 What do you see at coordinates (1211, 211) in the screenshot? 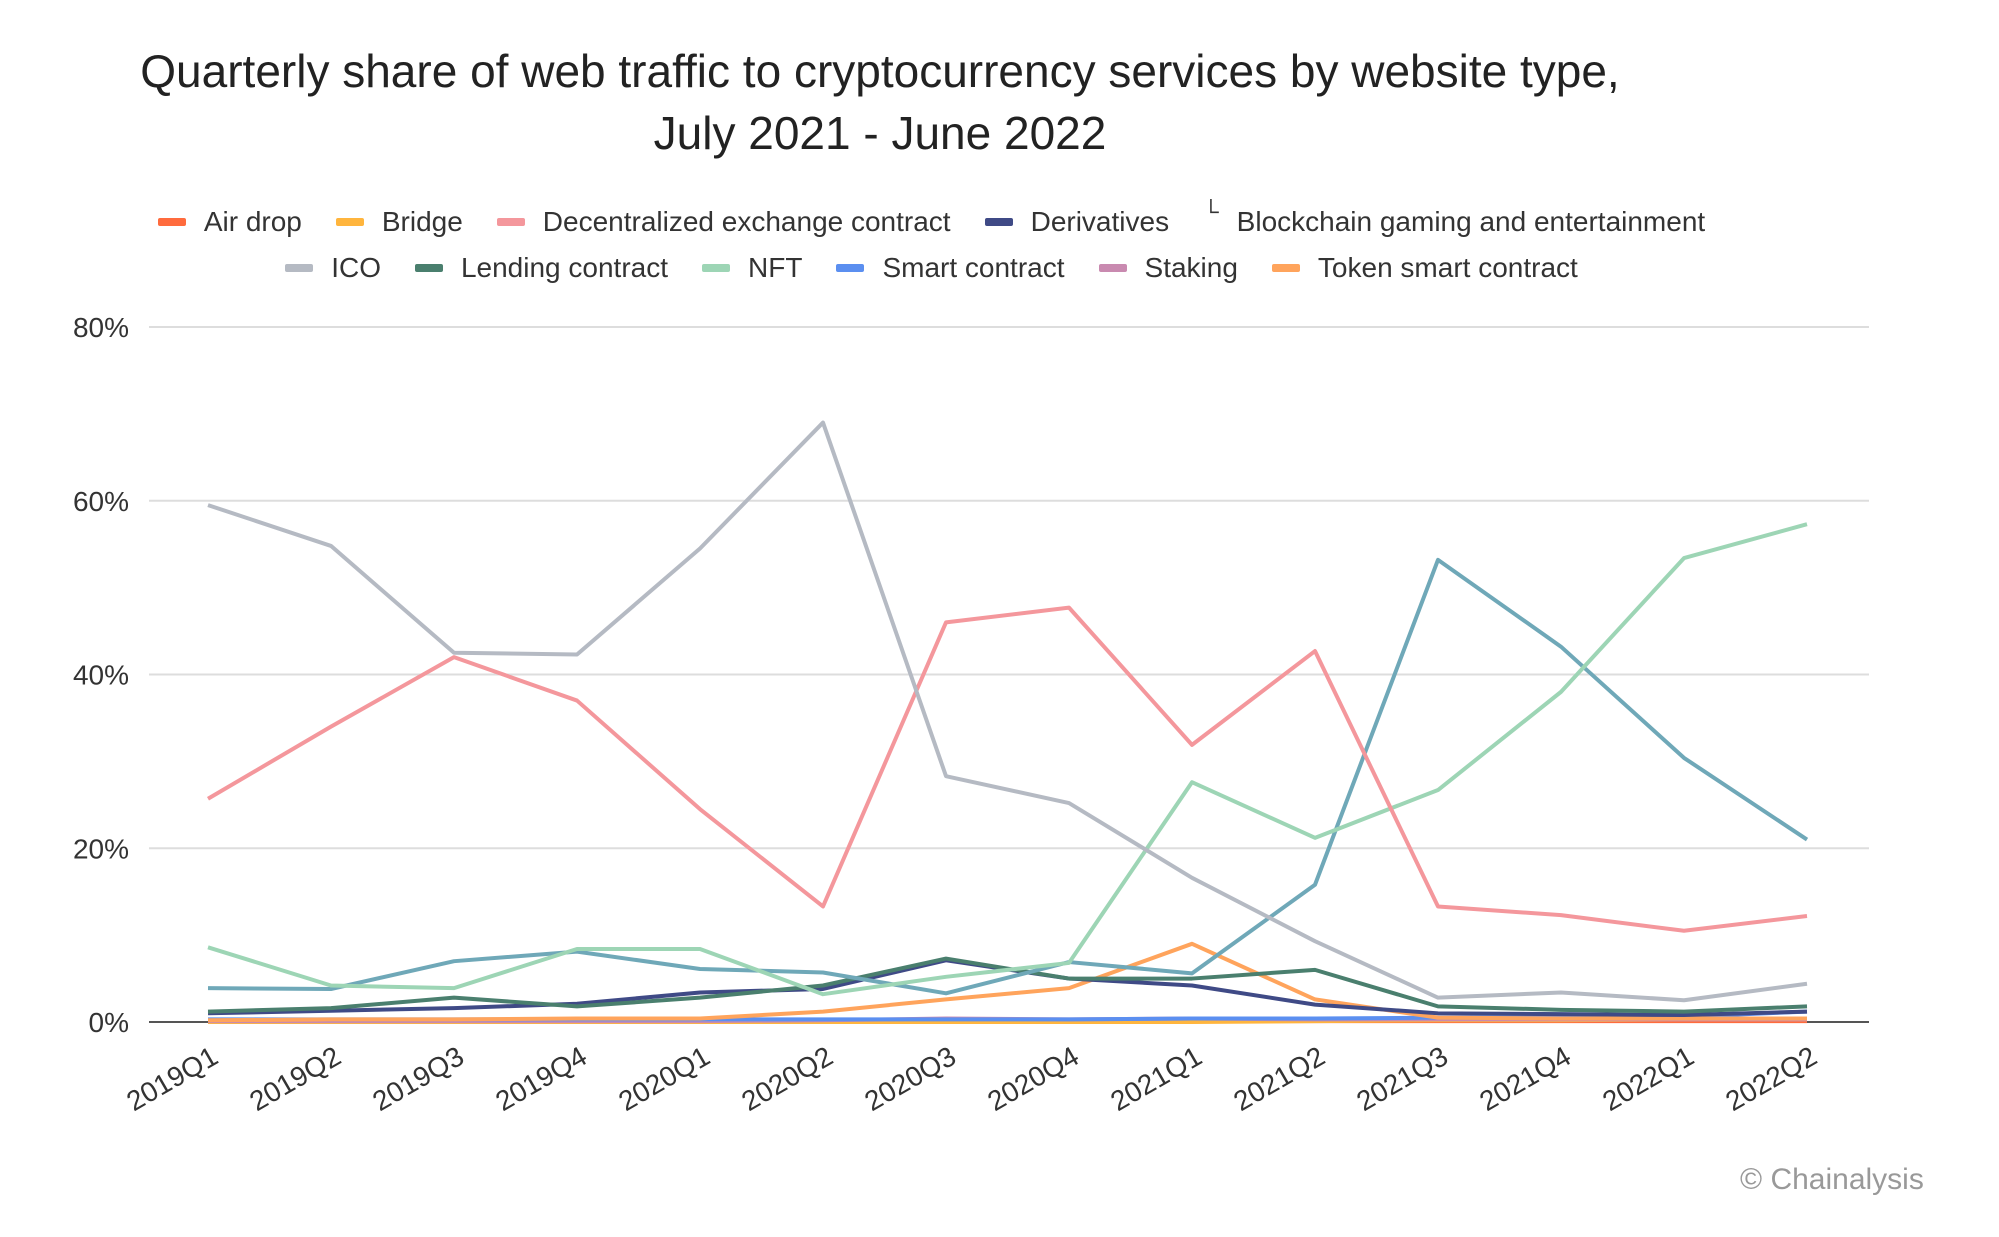
I see `legend-marker-icon: └` at bounding box center [1211, 211].